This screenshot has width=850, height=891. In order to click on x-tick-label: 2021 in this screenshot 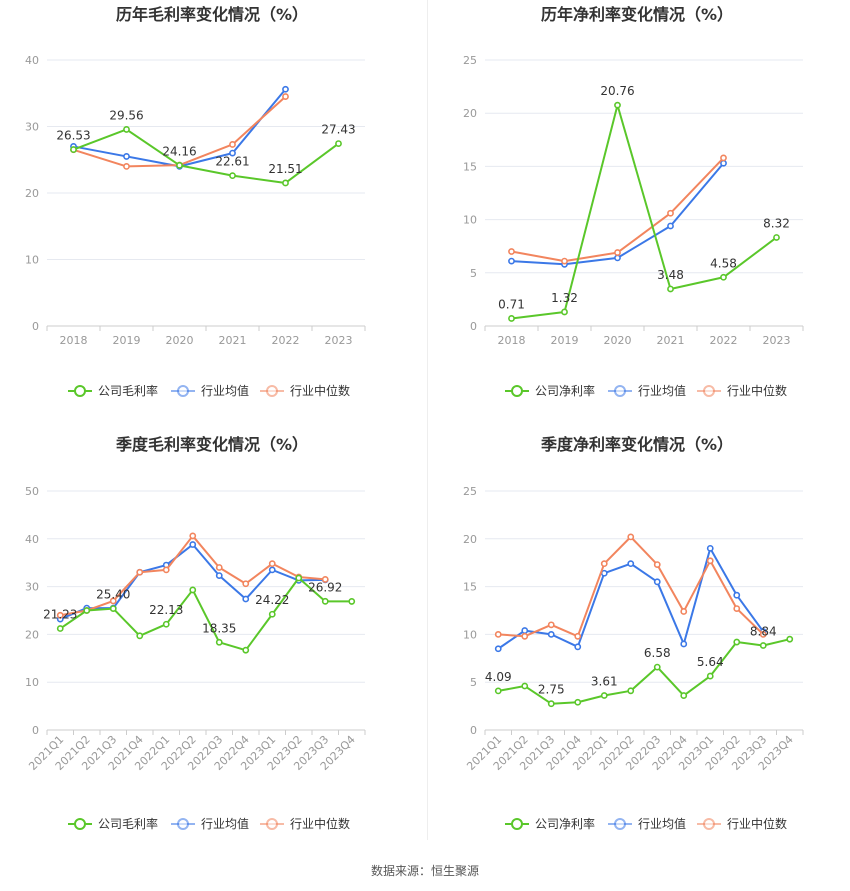, I will do `click(233, 340)`.